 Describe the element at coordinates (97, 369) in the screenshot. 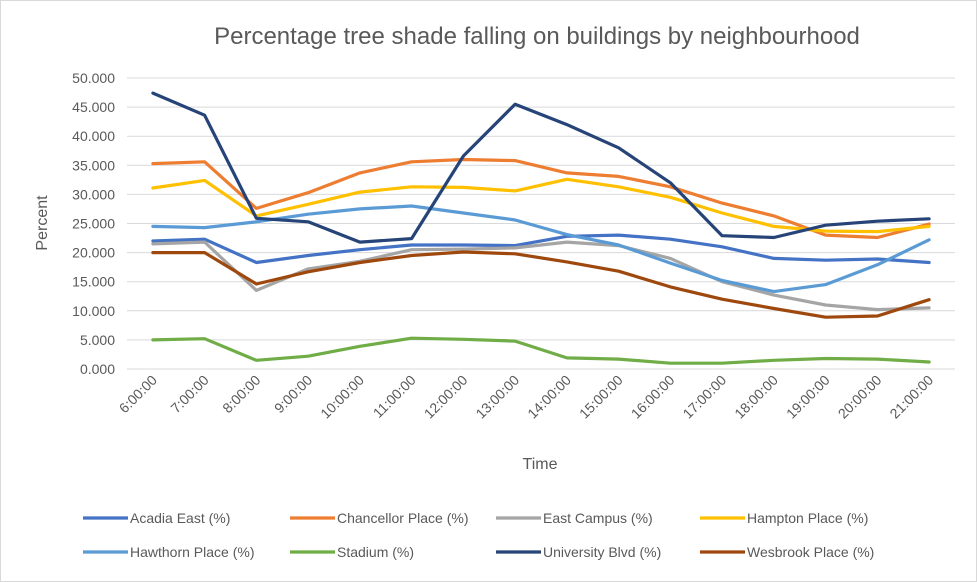

I see `y-tick-label: 0.000` at that location.